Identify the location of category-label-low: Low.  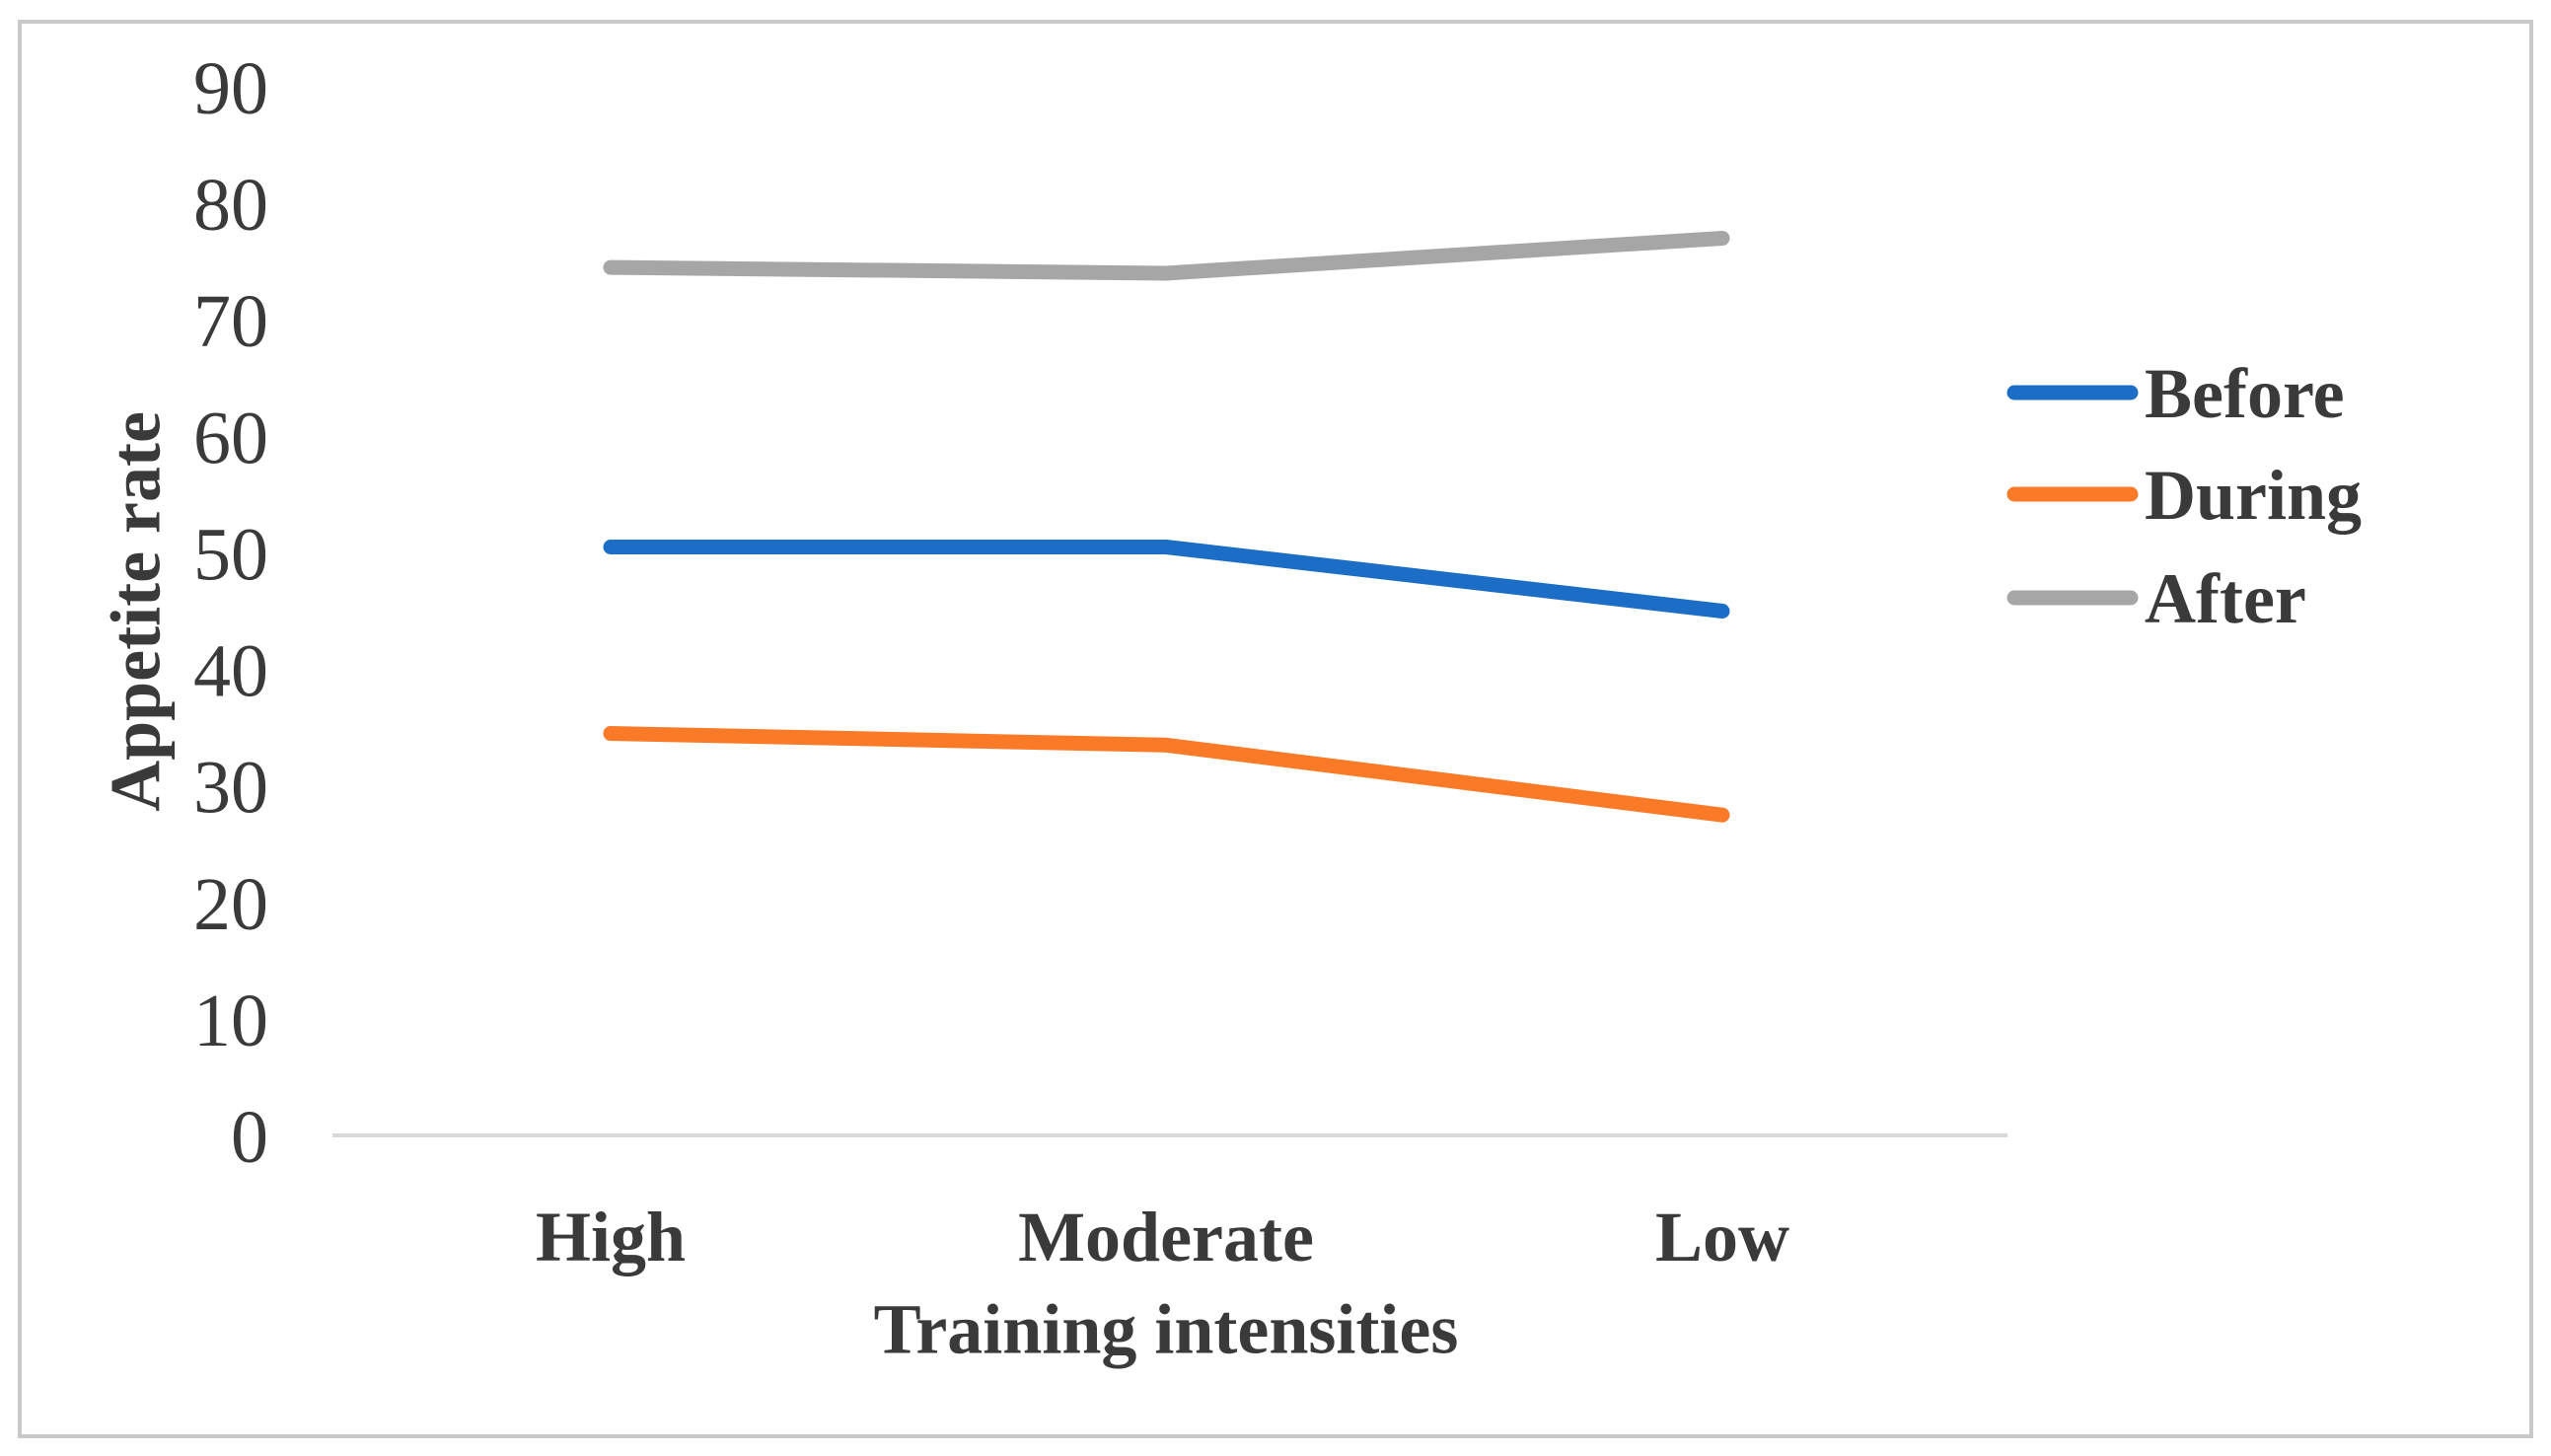
(1722, 1237).